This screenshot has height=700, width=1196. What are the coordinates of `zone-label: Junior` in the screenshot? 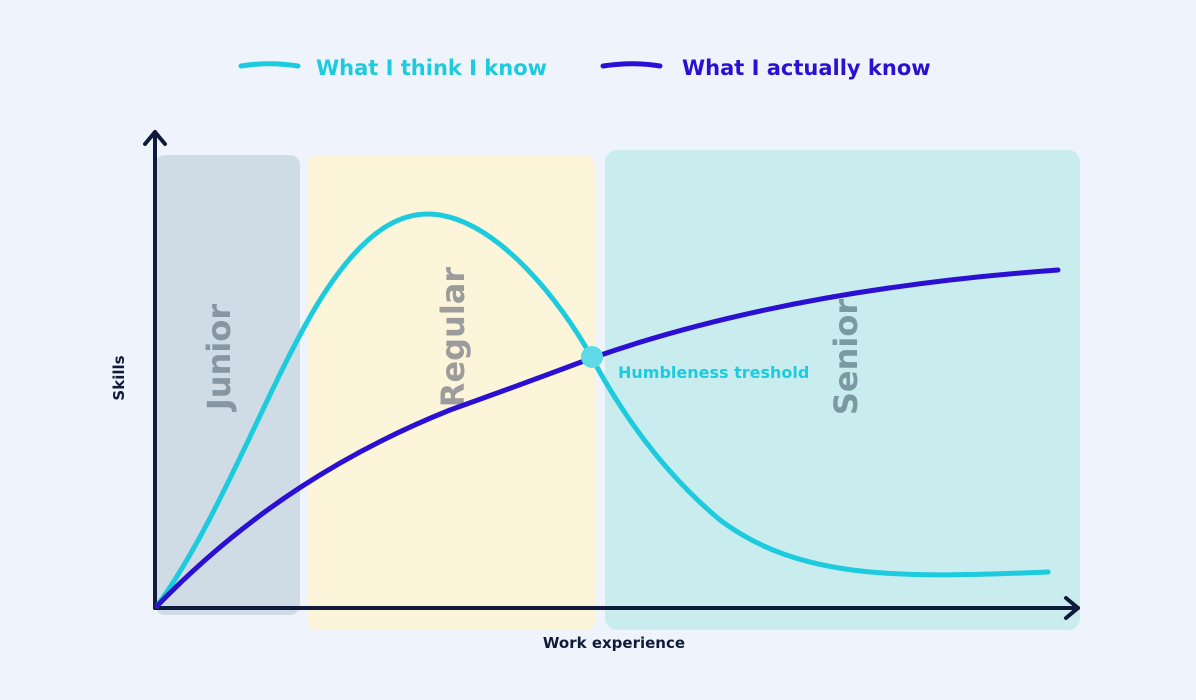 It's located at (219, 358).